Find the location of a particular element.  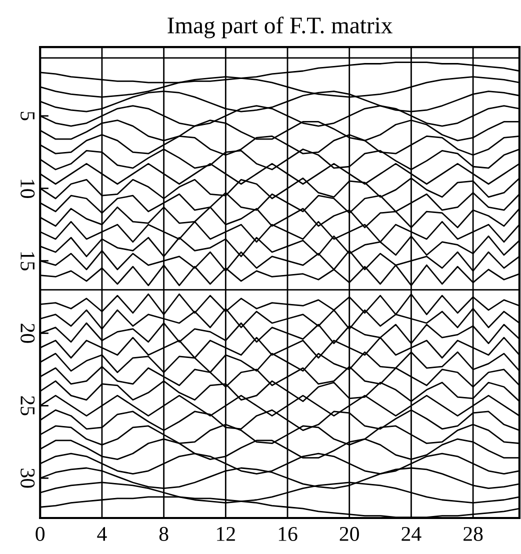

x-tick-label: 16 is located at coordinates (288, 533).